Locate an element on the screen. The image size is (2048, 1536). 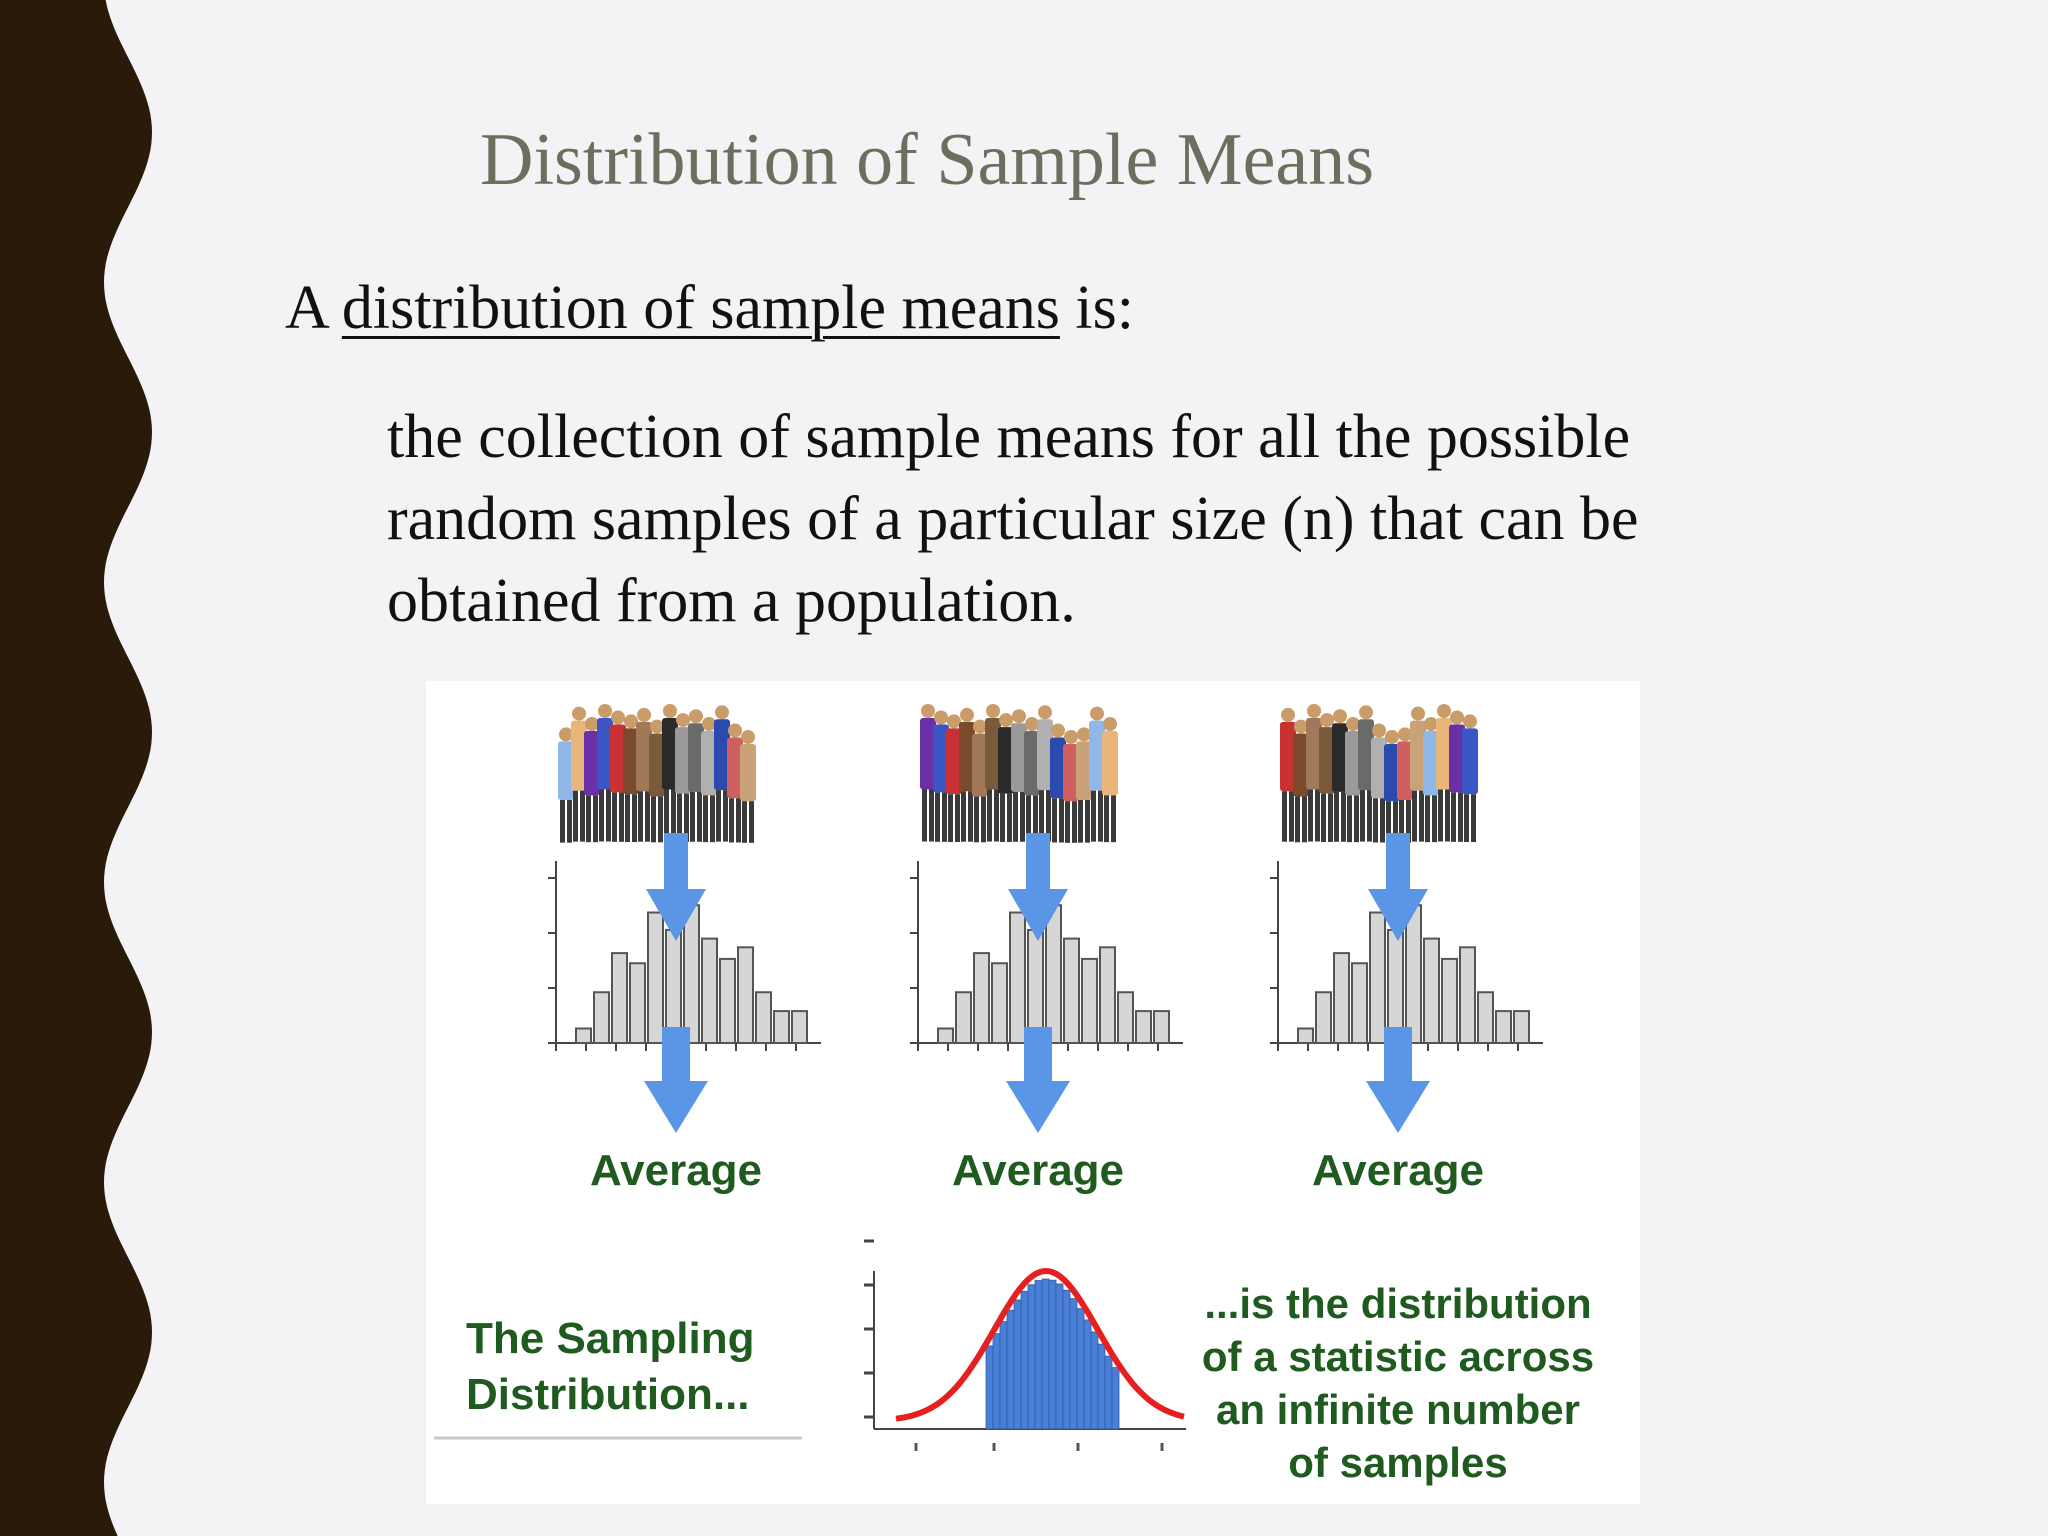
average-label-1: Average is located at coordinates (676, 1170).